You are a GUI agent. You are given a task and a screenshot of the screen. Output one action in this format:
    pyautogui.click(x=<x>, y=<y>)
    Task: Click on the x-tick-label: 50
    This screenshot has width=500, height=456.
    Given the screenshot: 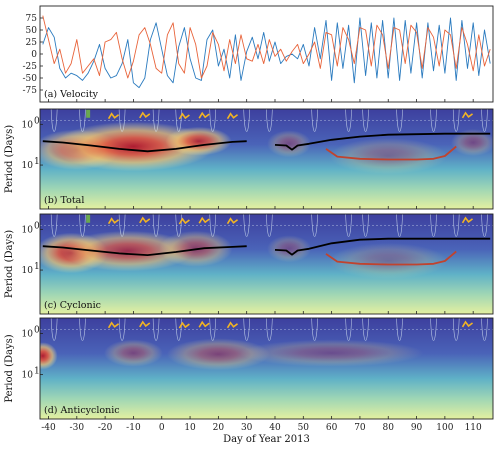 What is the action you would take?
    pyautogui.click(x=304, y=428)
    